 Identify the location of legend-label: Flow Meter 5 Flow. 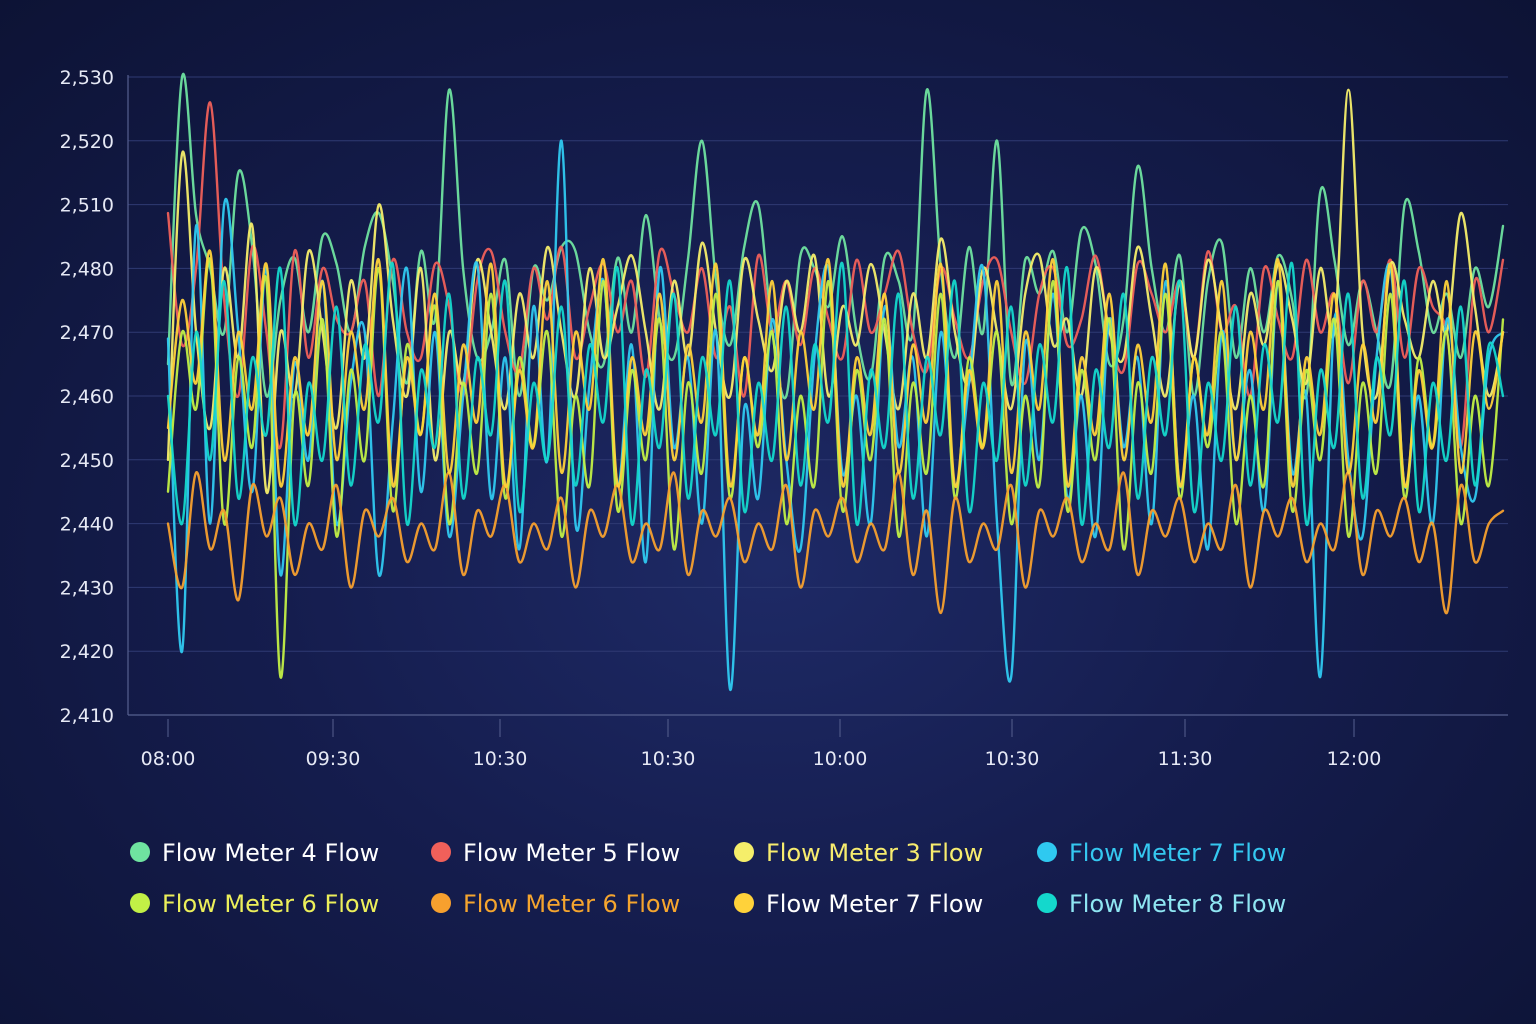
(571, 853).